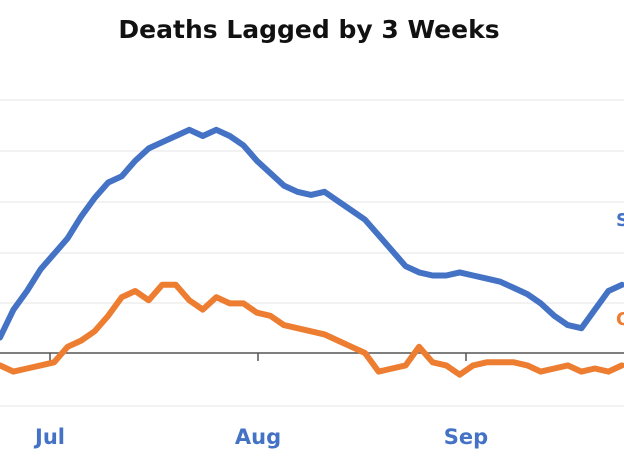  What do you see at coordinates (312, 356) in the screenshot?
I see `x-axis` at bounding box center [312, 356].